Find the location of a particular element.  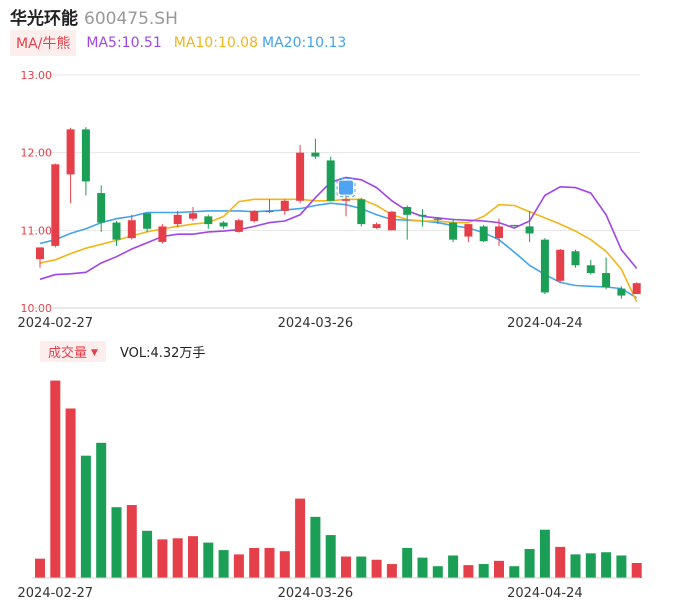

volume-value: VOL:4.32万手 is located at coordinates (162, 353).